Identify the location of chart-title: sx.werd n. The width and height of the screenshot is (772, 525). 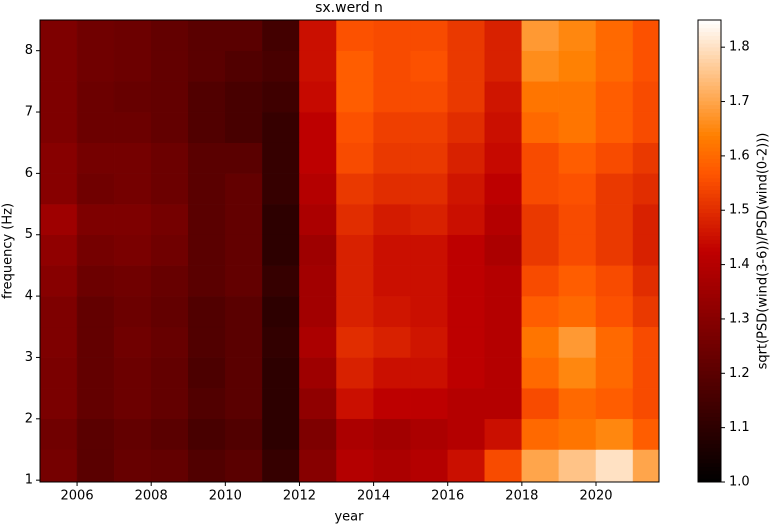
(349, 8).